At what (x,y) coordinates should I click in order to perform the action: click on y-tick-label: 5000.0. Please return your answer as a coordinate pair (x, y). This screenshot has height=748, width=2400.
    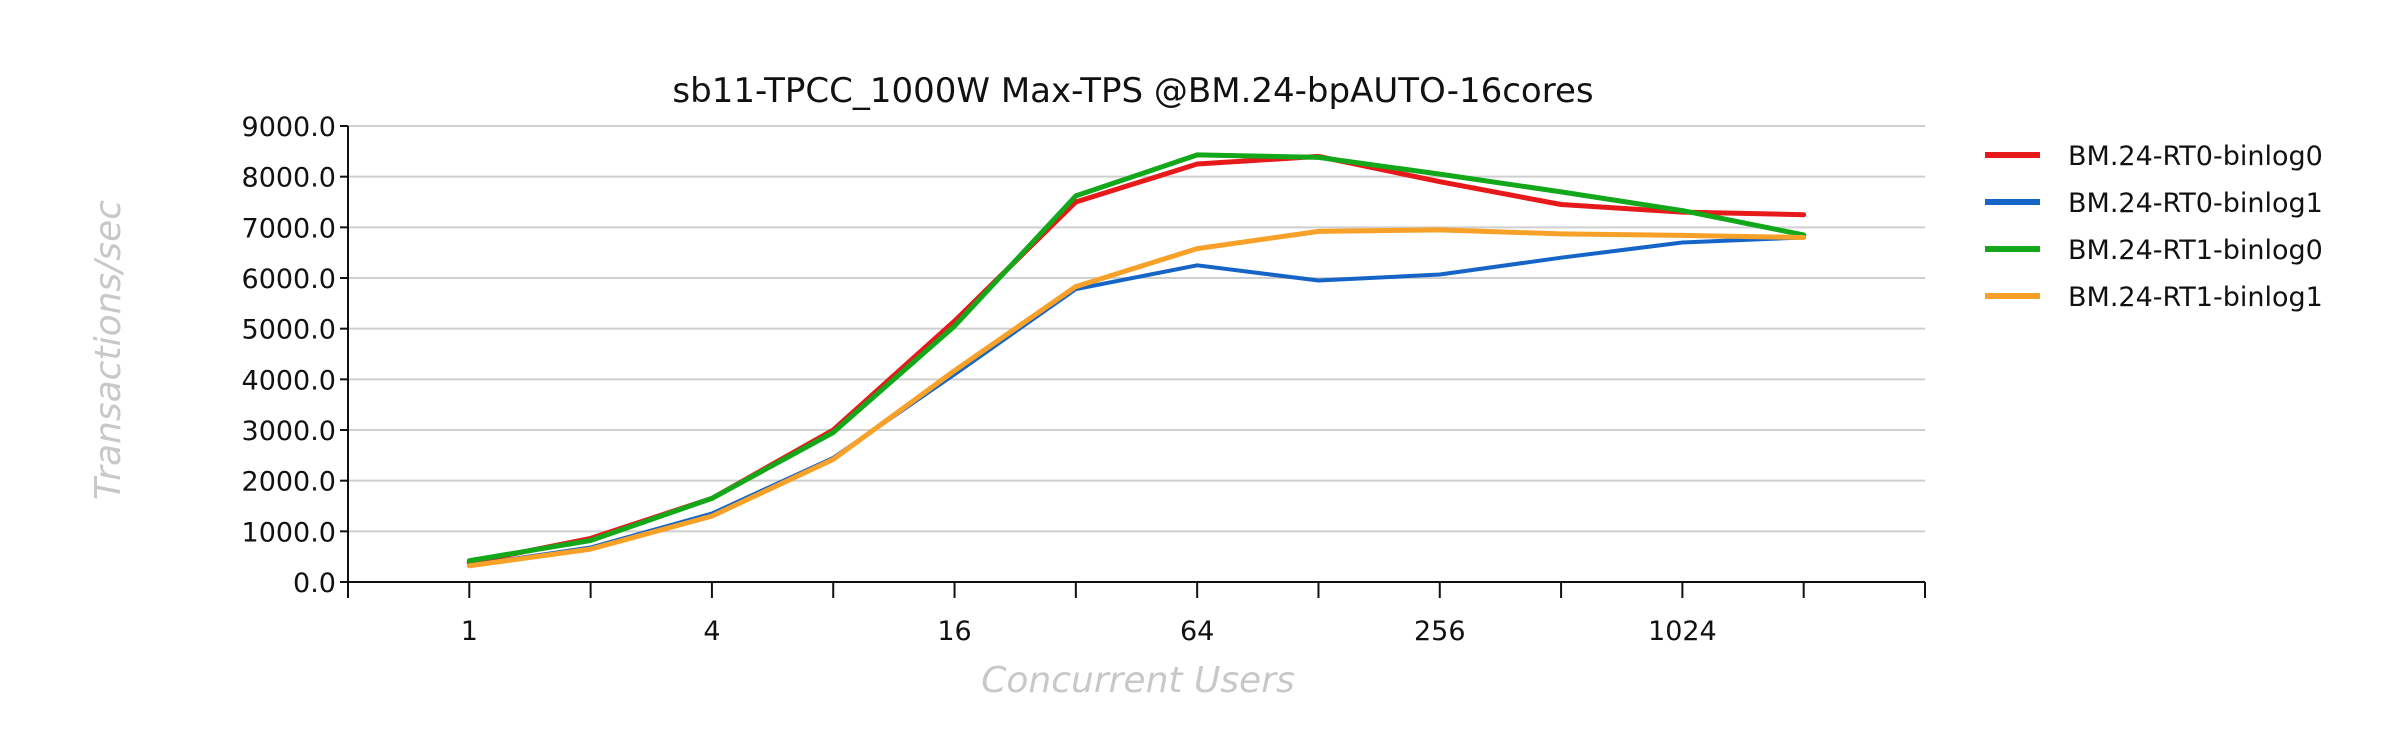
    Looking at the image, I should click on (289, 330).